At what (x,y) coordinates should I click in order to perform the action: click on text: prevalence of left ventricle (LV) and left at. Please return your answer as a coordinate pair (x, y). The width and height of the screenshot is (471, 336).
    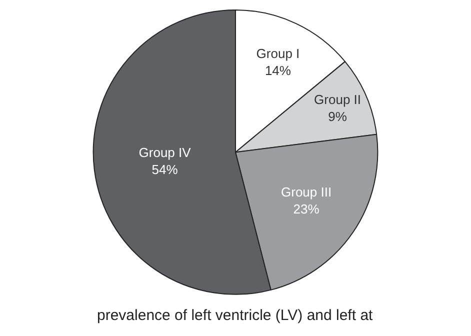
    Looking at the image, I should click on (235, 315).